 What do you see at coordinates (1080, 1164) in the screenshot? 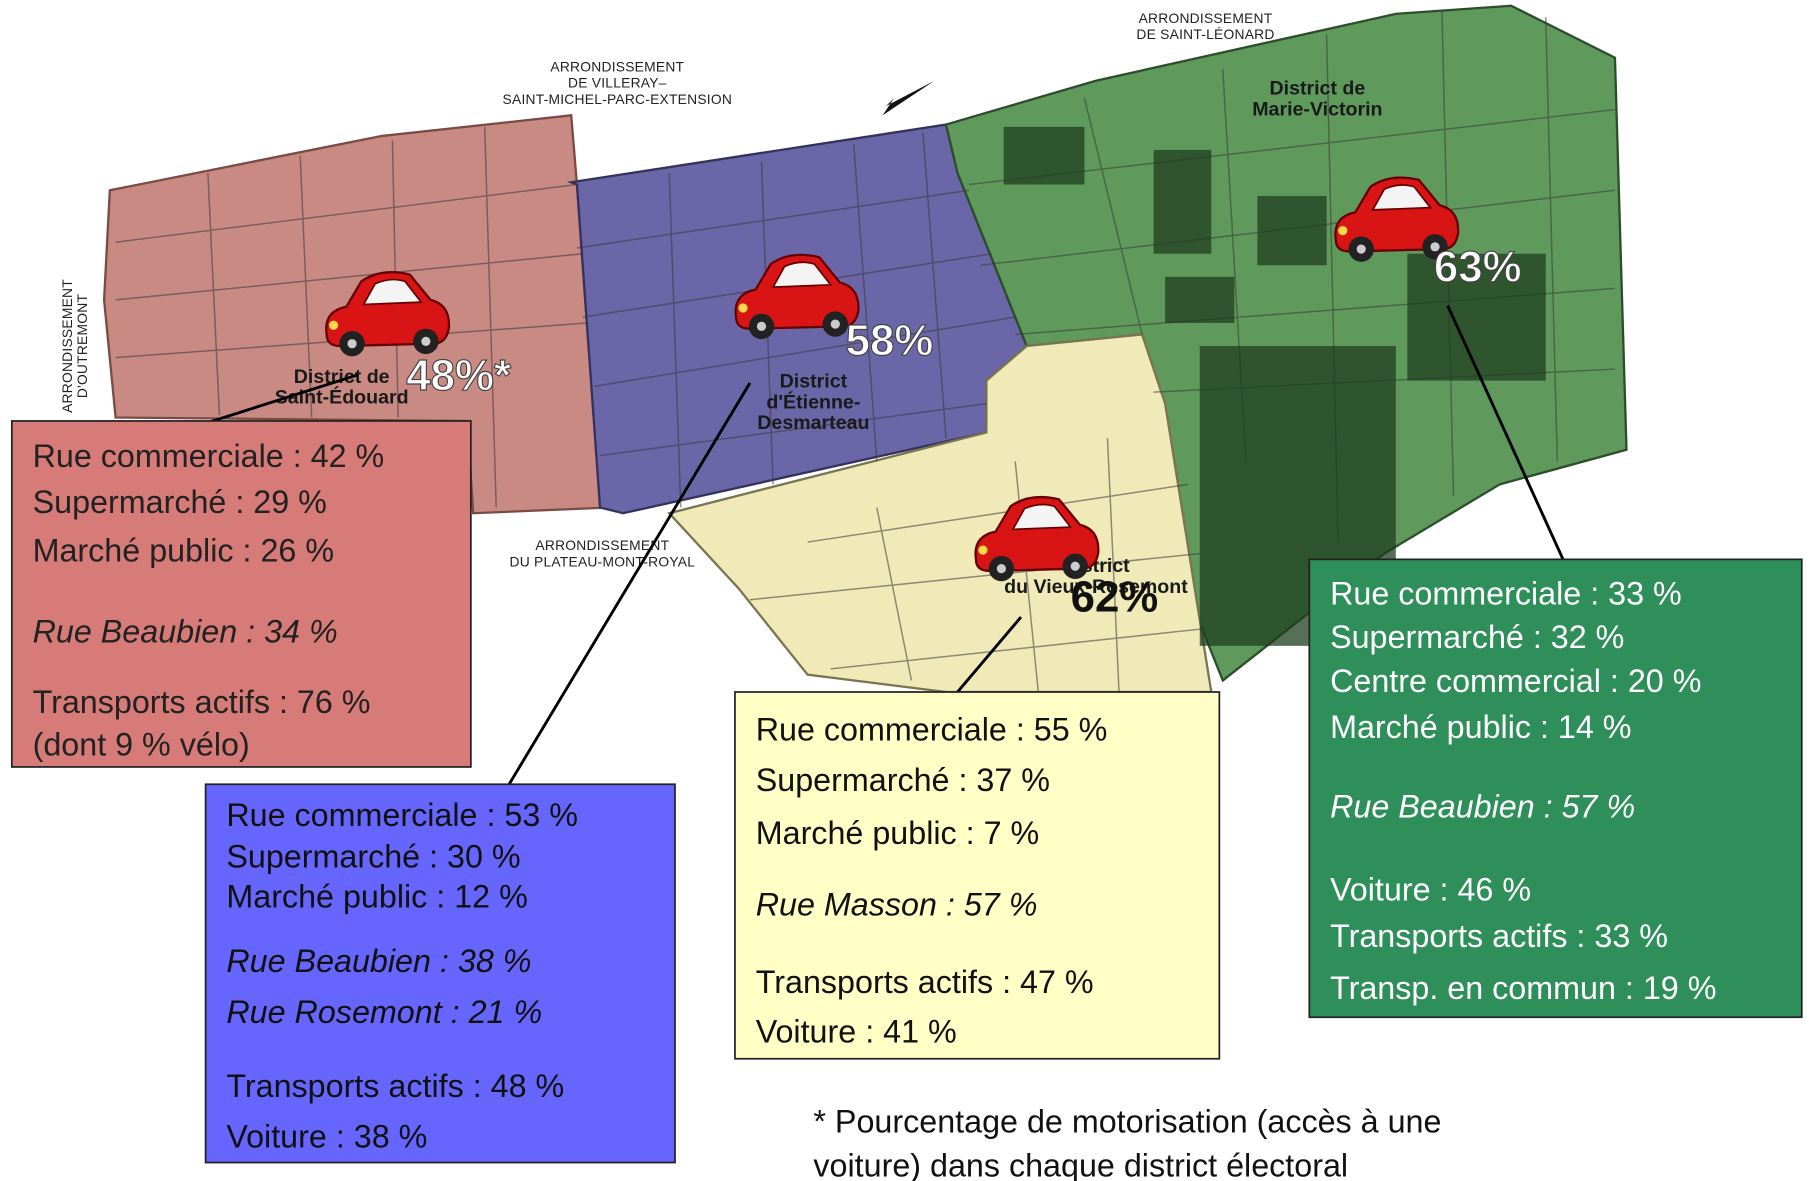
I see `footnote-line: voiture) dans chaque district électoral` at bounding box center [1080, 1164].